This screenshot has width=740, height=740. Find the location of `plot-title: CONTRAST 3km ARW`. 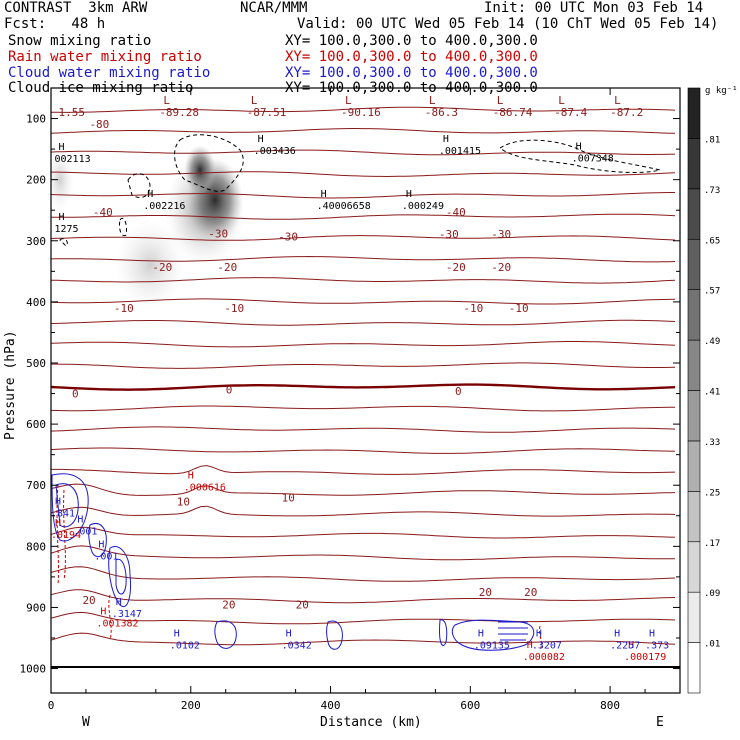

plot-title: CONTRAST 3km ARW is located at coordinates (76, 8).